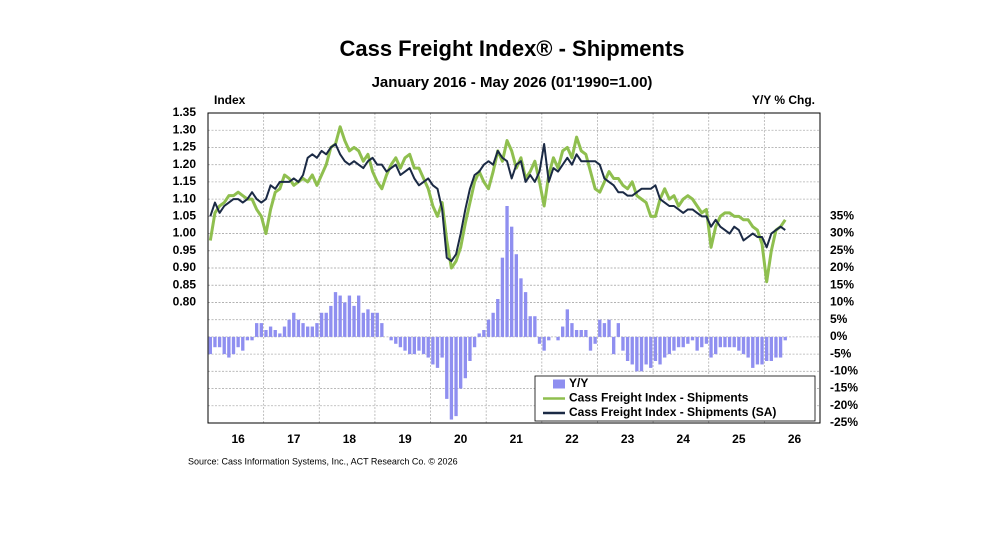  I want to click on y-tick-label: 0.90, so click(185, 267).